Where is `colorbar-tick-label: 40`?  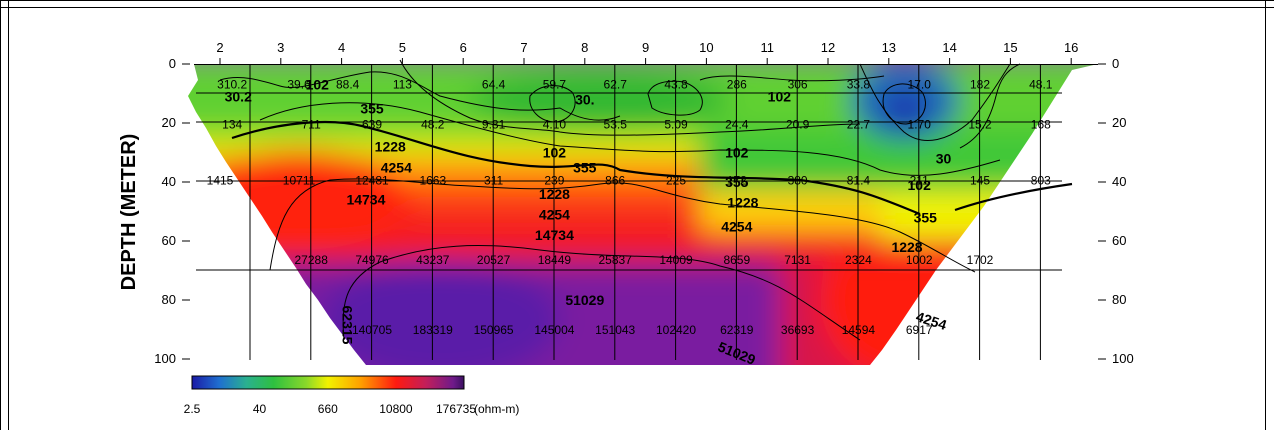 colorbar-tick-label: 40 is located at coordinates (260, 409).